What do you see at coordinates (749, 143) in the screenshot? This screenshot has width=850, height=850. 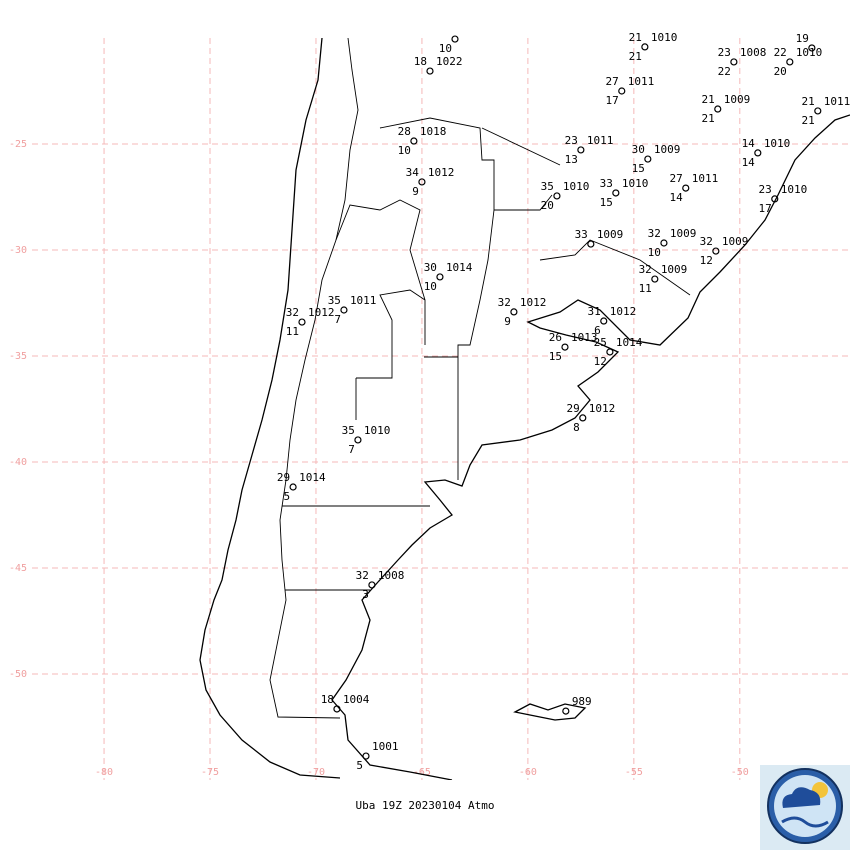 I see `temperature: 14` at bounding box center [749, 143].